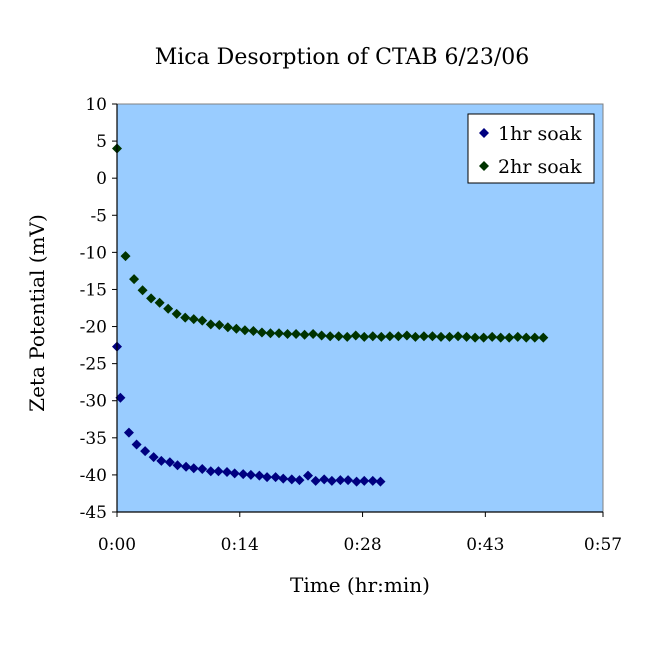 The height and width of the screenshot is (650, 650). What do you see at coordinates (93, 402) in the screenshot?
I see `y-tick-label: -30` at bounding box center [93, 402].